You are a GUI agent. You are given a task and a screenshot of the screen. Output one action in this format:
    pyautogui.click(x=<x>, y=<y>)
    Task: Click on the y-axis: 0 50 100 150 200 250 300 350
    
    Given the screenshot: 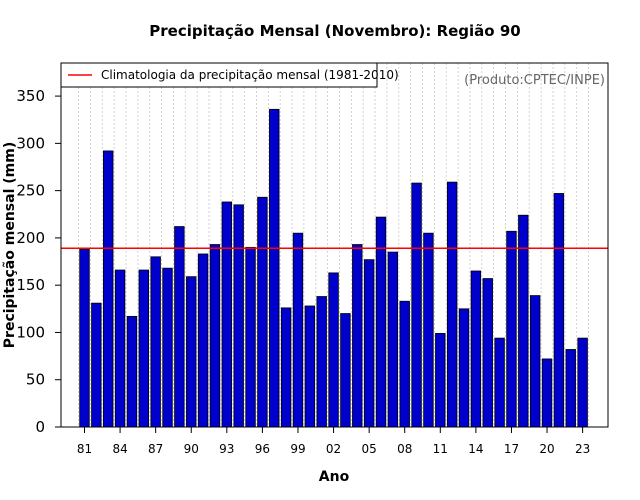 What is the action you would take?
    pyautogui.click(x=38, y=261)
    